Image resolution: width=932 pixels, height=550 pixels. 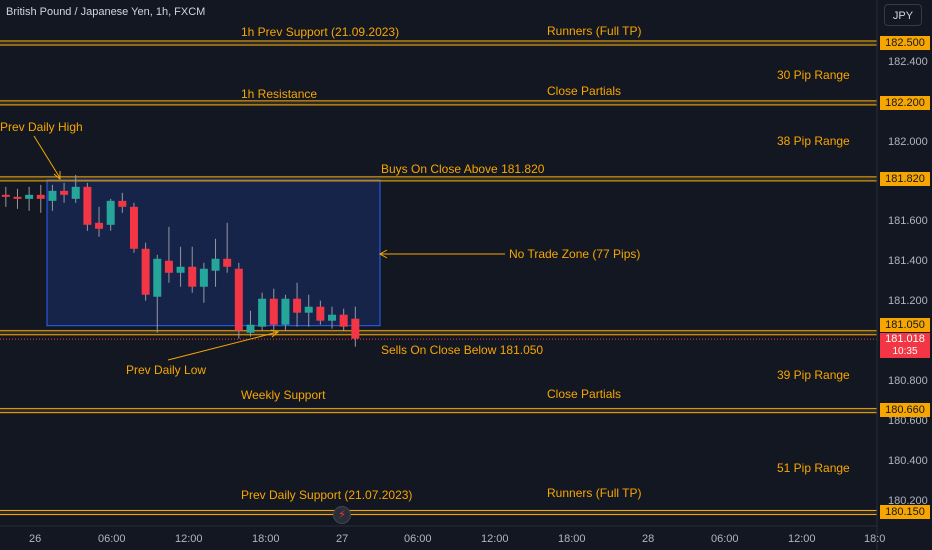 I want to click on y-tick: 180.200, so click(x=908, y=501).